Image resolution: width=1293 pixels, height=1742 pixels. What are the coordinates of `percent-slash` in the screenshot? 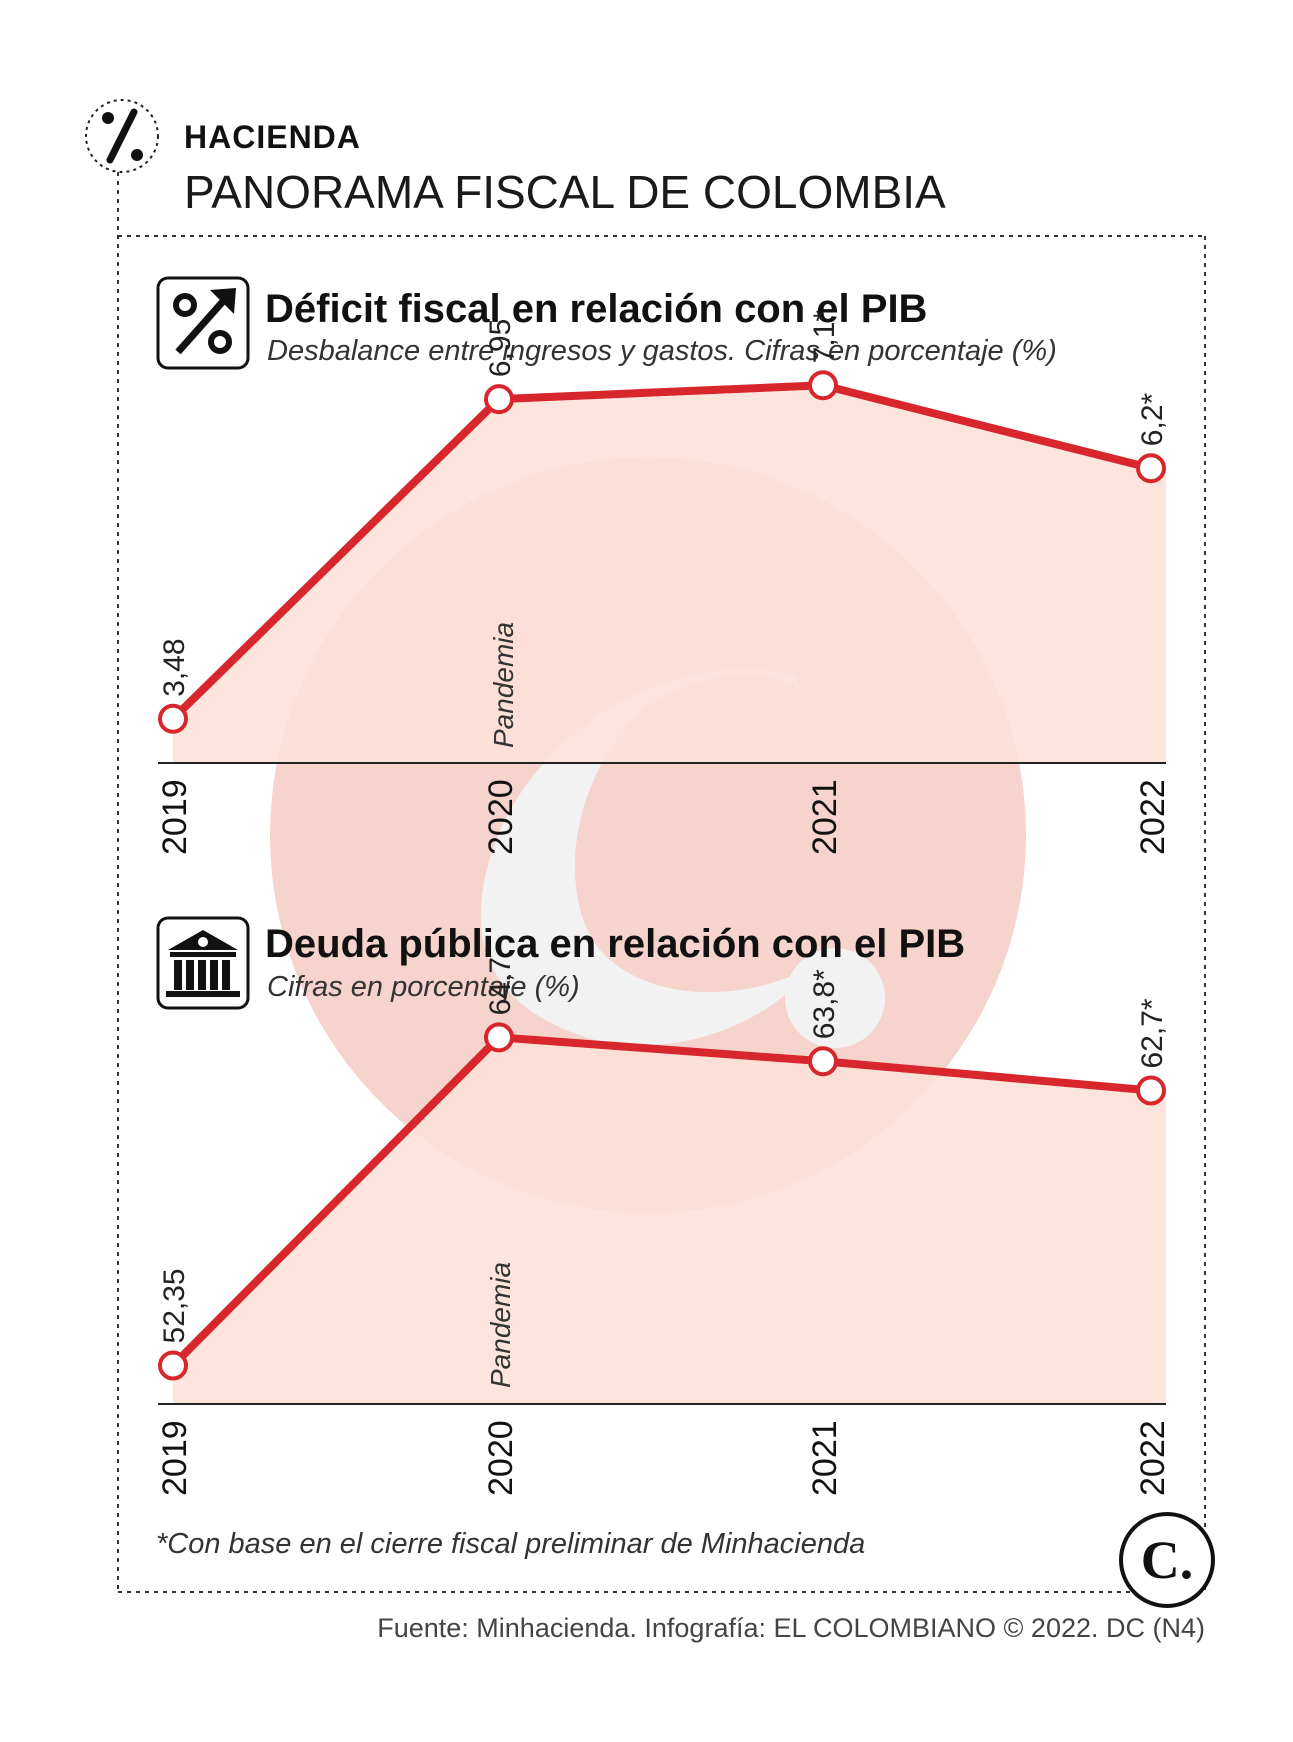 It's located at (122, 136).